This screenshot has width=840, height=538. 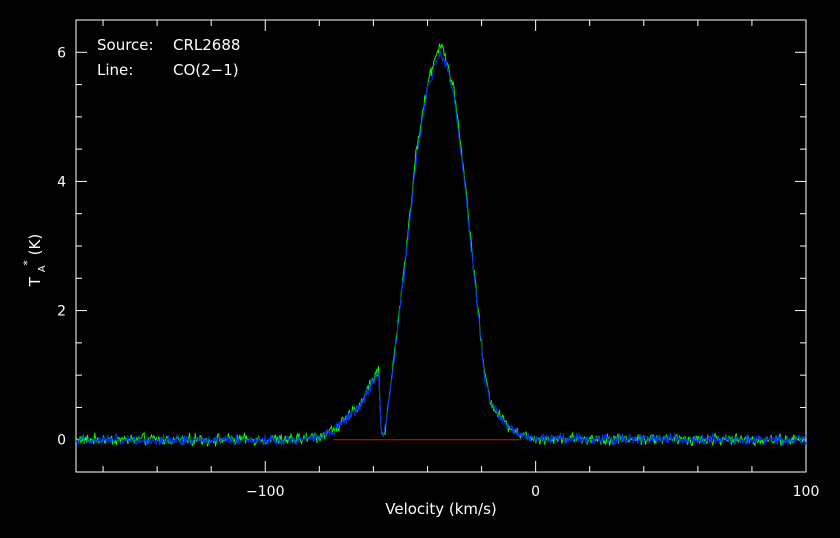 I want to click on y-tick-label: 2, so click(x=61, y=312).